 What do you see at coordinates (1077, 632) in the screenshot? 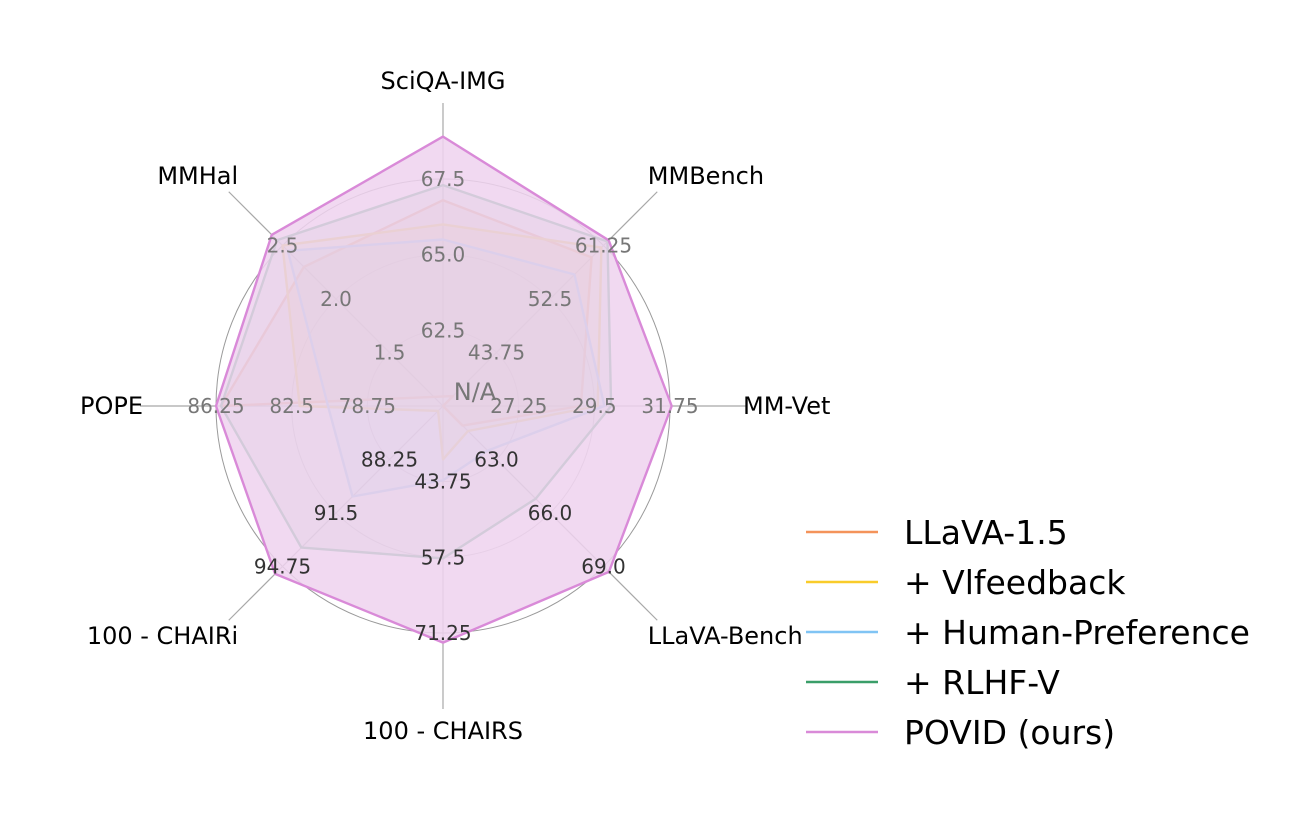
I see `legend-label: + Human-Preference` at bounding box center [1077, 632].